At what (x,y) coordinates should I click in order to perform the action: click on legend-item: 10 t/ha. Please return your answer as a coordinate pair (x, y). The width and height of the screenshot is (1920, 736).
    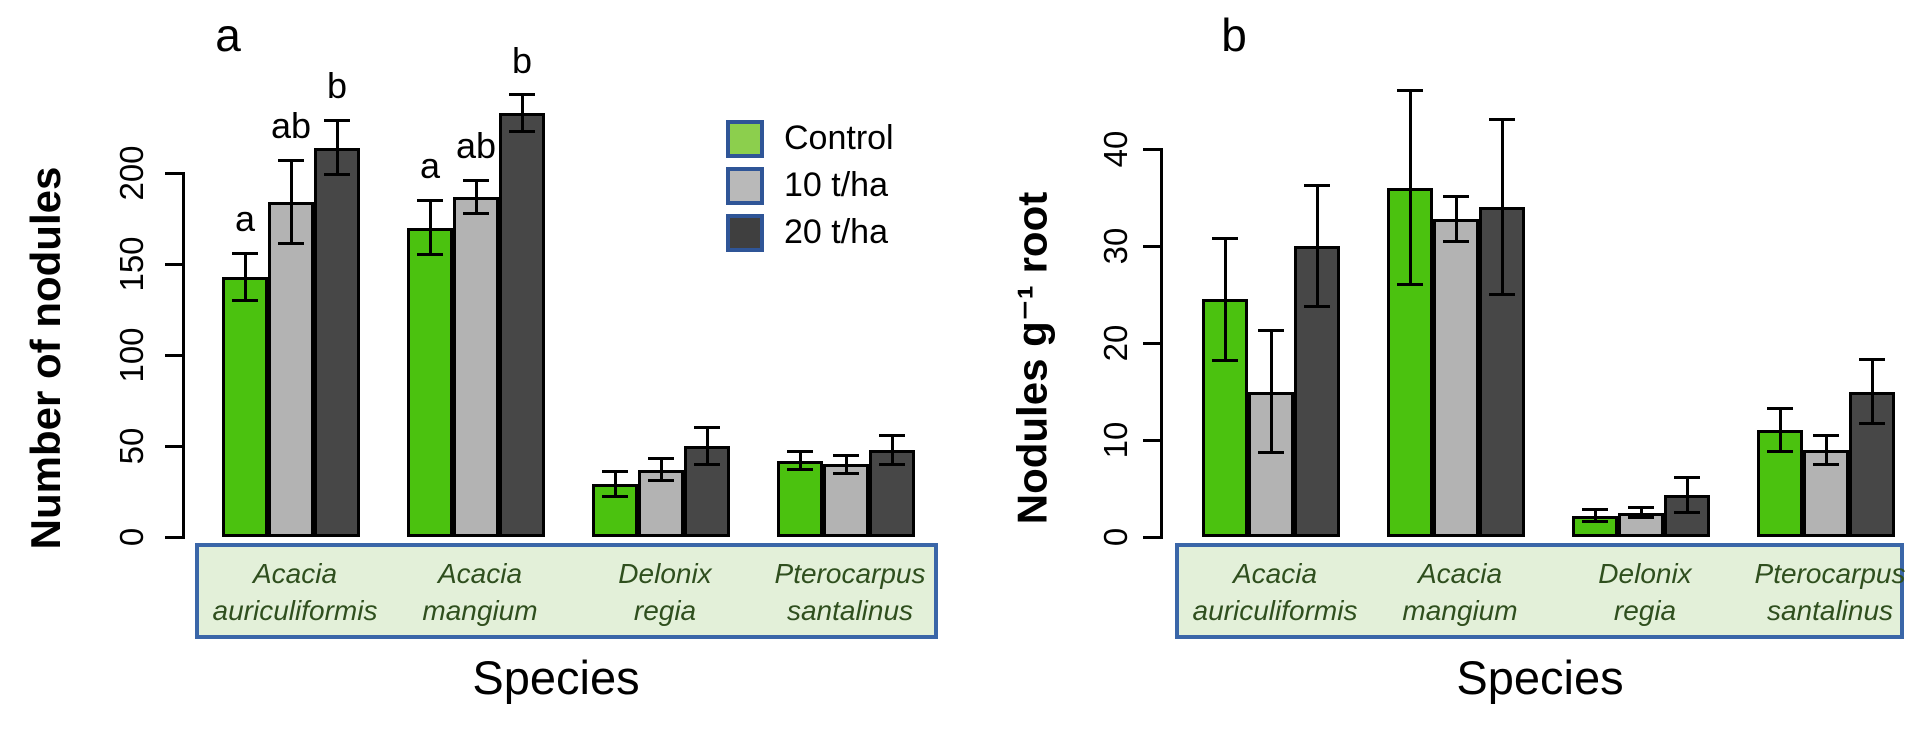
    Looking at the image, I should click on (810, 185).